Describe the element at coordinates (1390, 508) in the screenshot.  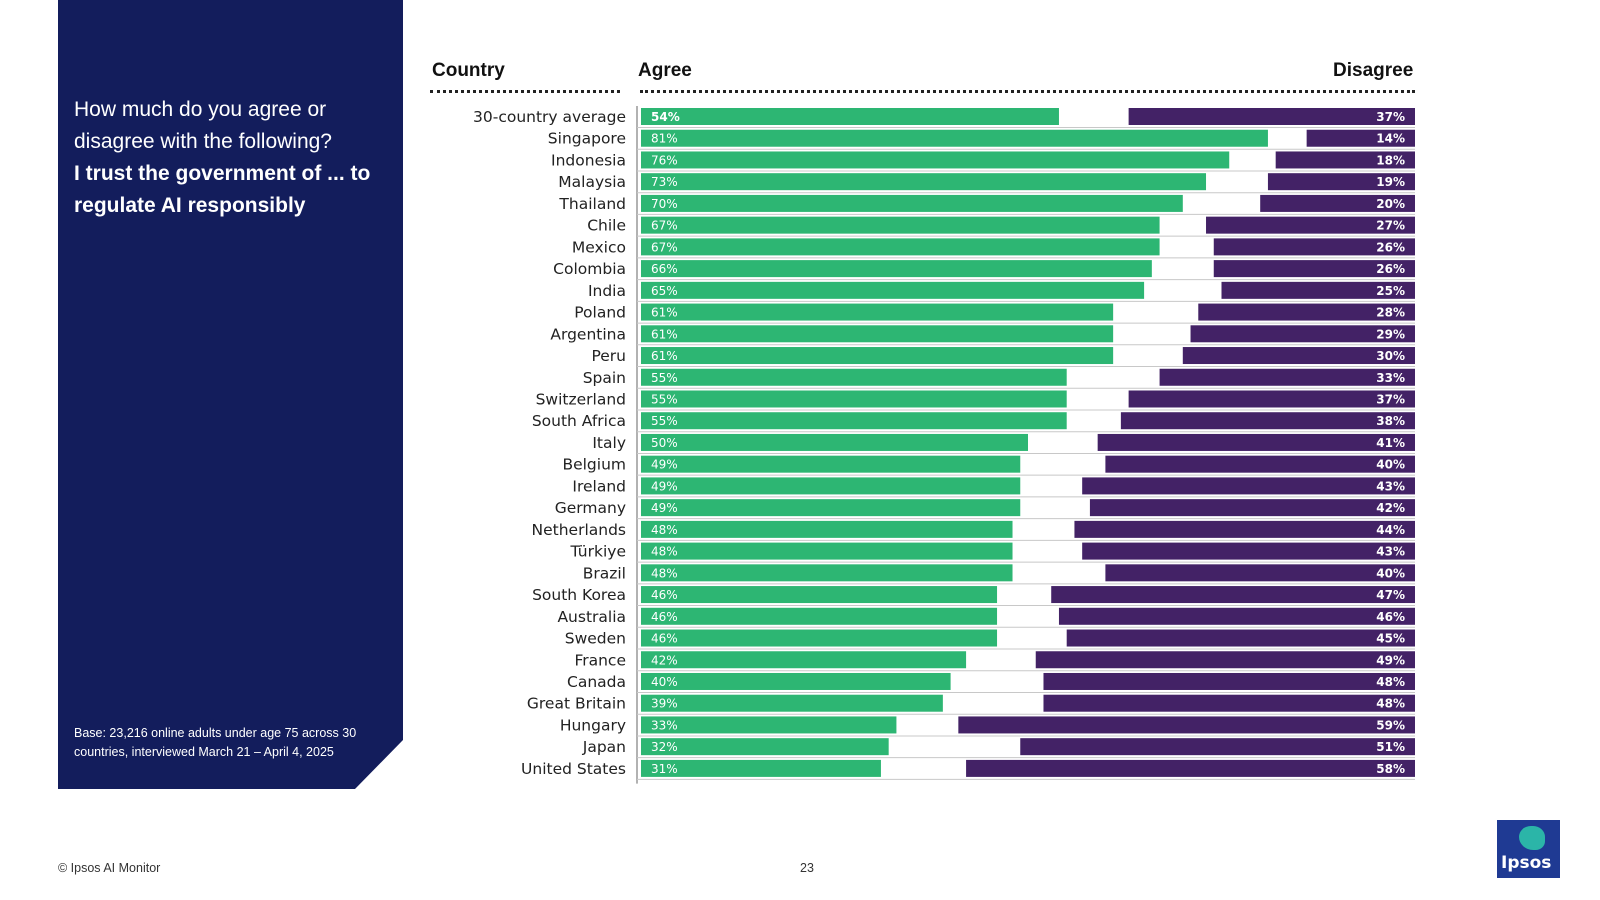
I see `disagree-value-label: 42%` at that location.